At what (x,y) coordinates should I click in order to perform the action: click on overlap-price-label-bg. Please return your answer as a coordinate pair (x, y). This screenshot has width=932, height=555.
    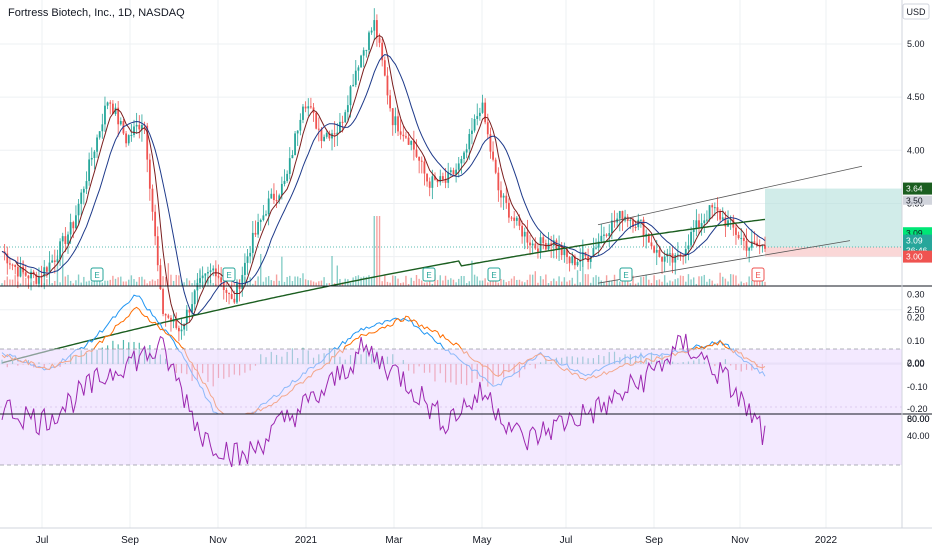
    Looking at the image, I should click on (917, 200).